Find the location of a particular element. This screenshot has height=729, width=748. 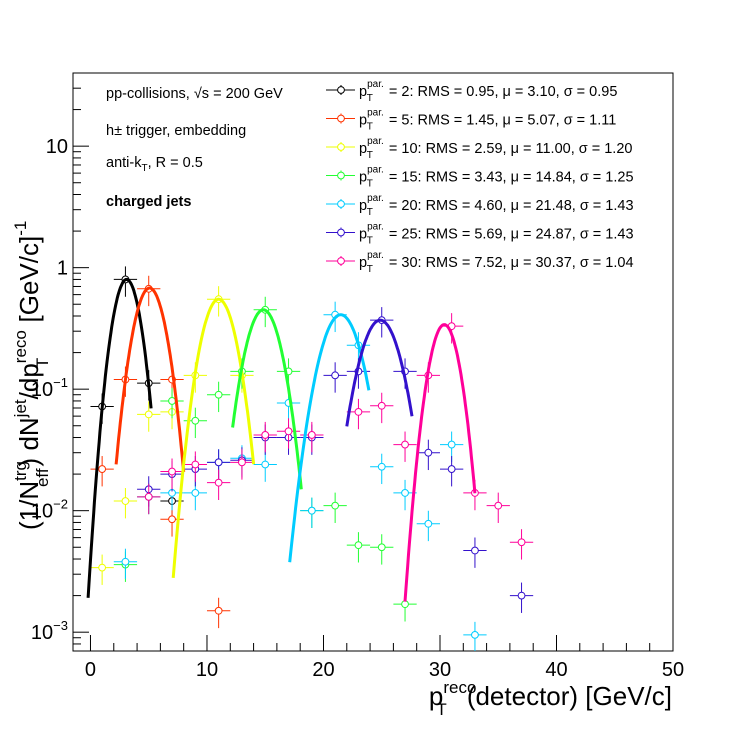

annotation-text: h± trigger, embedding is located at coordinates (176, 131).